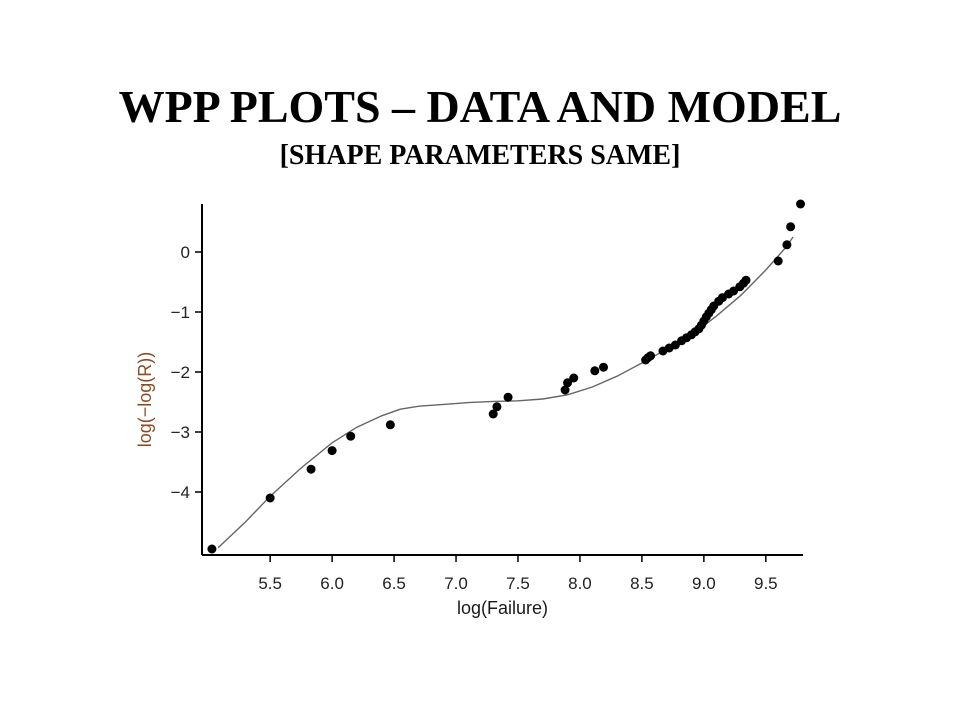 The height and width of the screenshot is (720, 960). Describe the element at coordinates (480, 106) in the screenshot. I see `slide-title: WPP PLOTS – DATA AND MODEL` at that location.